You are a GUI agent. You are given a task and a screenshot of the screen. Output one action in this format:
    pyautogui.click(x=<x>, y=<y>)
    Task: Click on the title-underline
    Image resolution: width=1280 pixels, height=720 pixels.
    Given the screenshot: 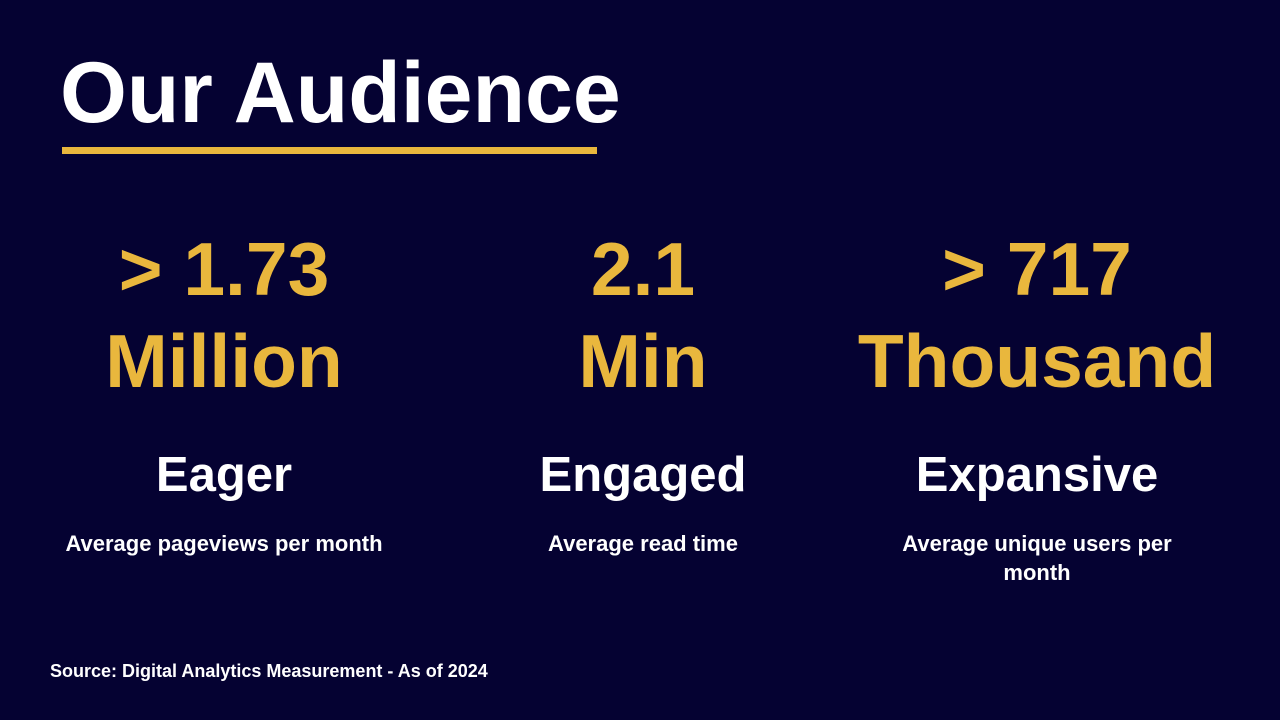 What is the action you would take?
    pyautogui.click(x=329, y=150)
    